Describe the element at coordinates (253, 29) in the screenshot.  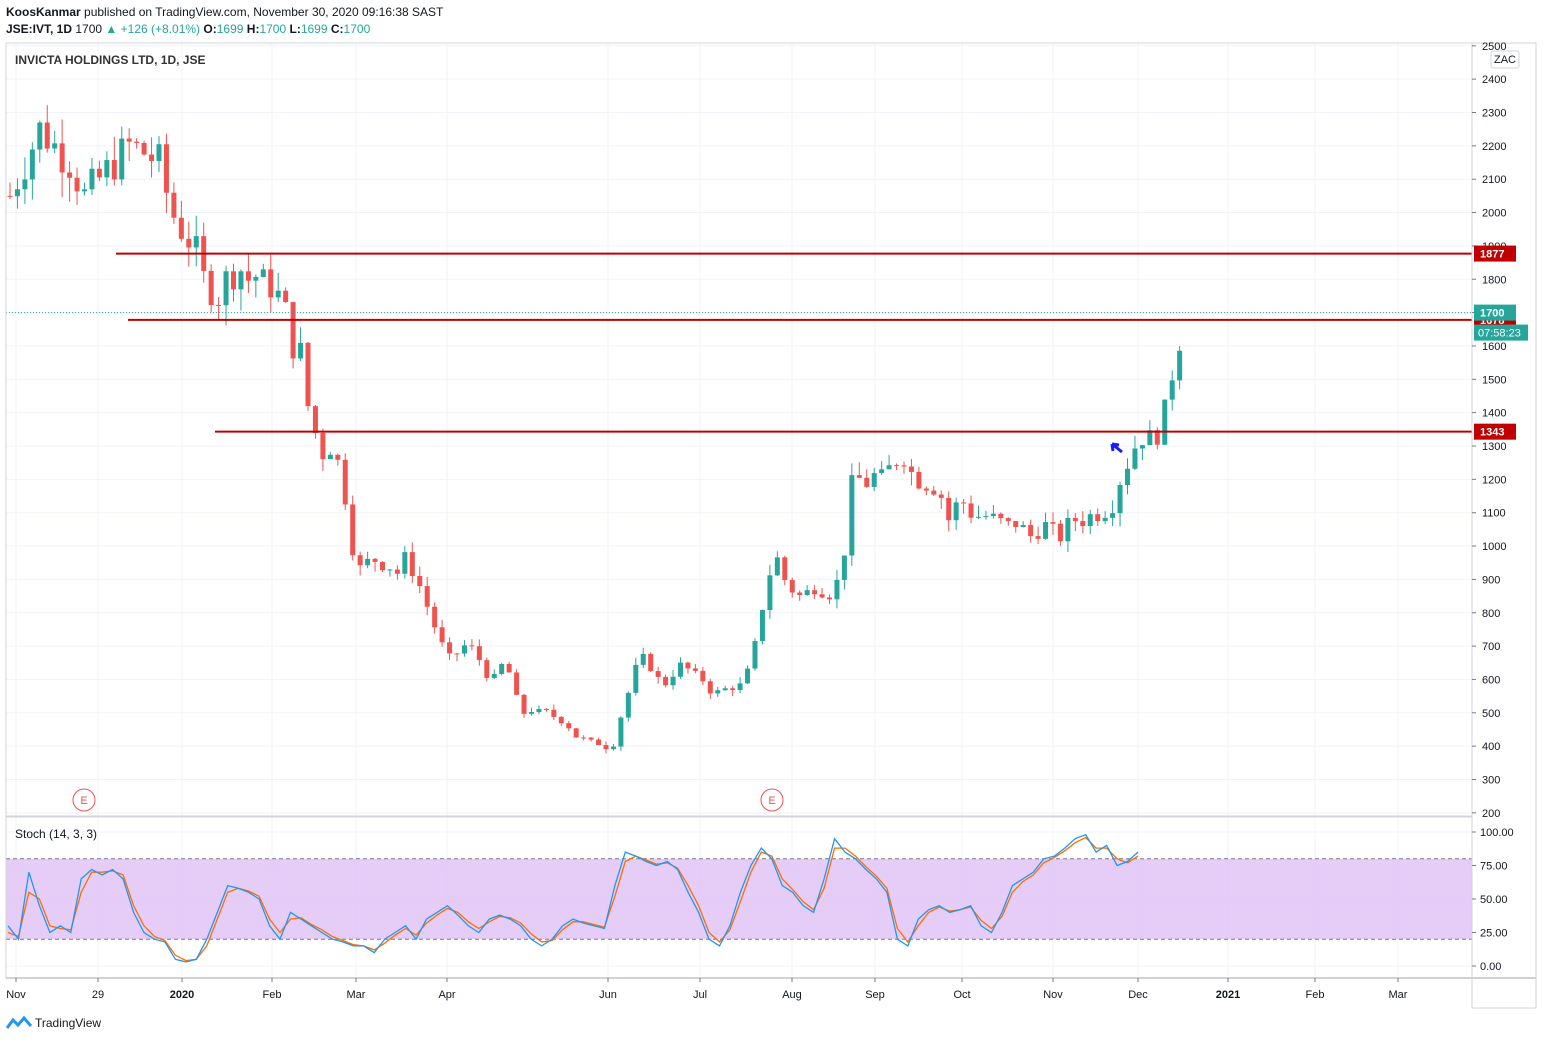
I see `high-label: H:` at that location.